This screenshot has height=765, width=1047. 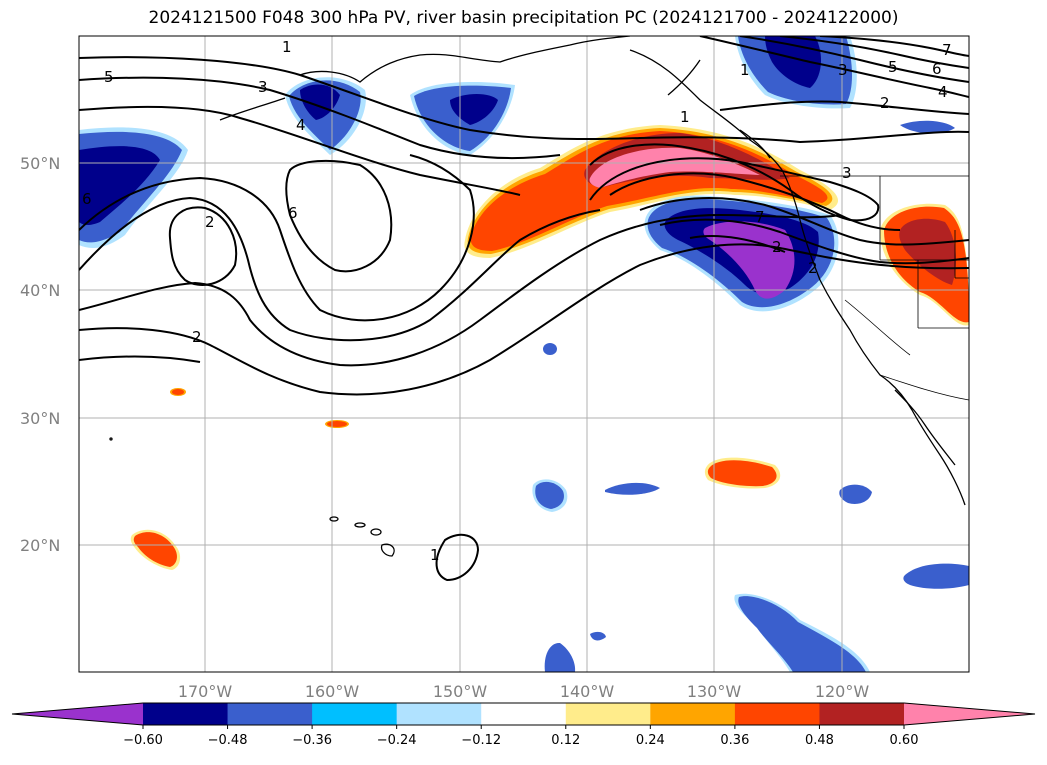 What do you see at coordinates (650, 740) in the screenshot?
I see `colorbar-tick-label: 0.24` at bounding box center [650, 740].